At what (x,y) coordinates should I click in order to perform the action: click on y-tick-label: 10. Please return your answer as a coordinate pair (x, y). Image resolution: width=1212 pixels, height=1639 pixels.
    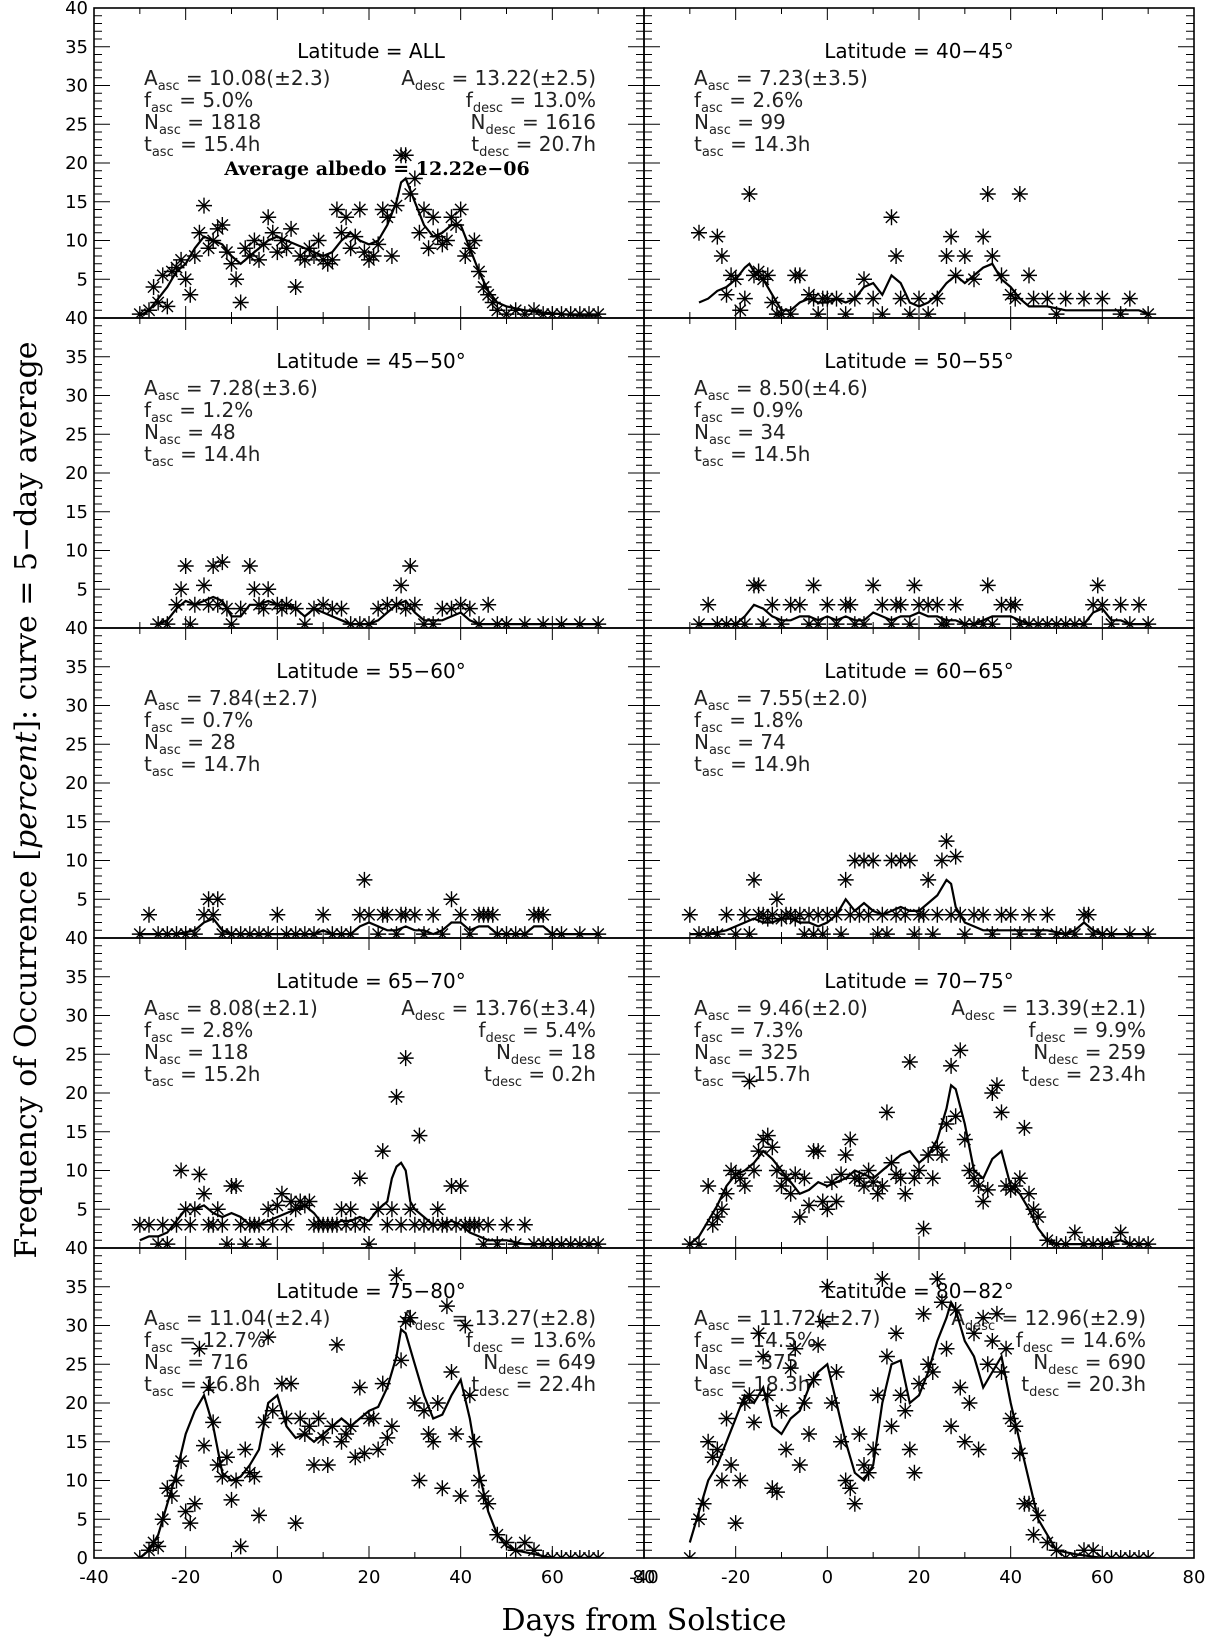
    Looking at the image, I should click on (76, 1171).